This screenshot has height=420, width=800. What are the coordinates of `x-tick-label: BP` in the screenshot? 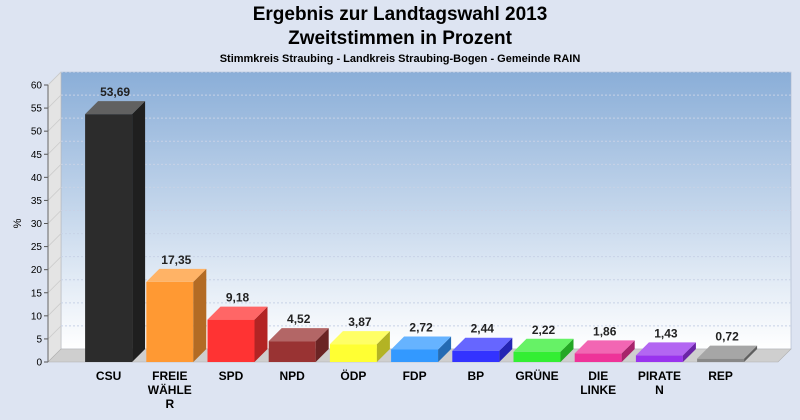 It's located at (475, 376).